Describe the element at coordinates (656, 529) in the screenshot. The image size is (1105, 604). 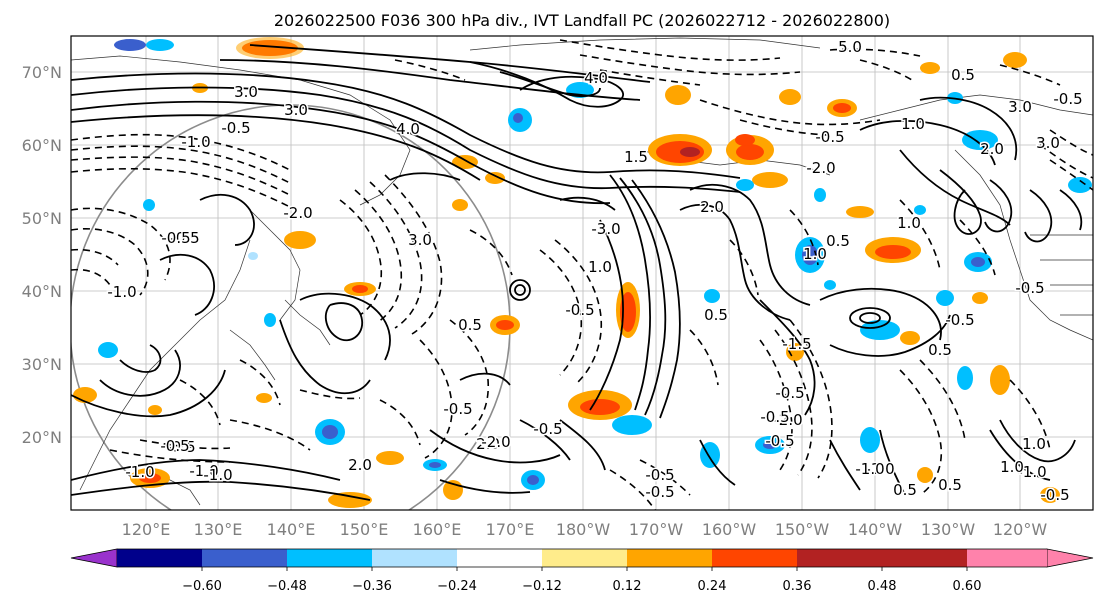
I see `lon-label: 170°W` at that location.